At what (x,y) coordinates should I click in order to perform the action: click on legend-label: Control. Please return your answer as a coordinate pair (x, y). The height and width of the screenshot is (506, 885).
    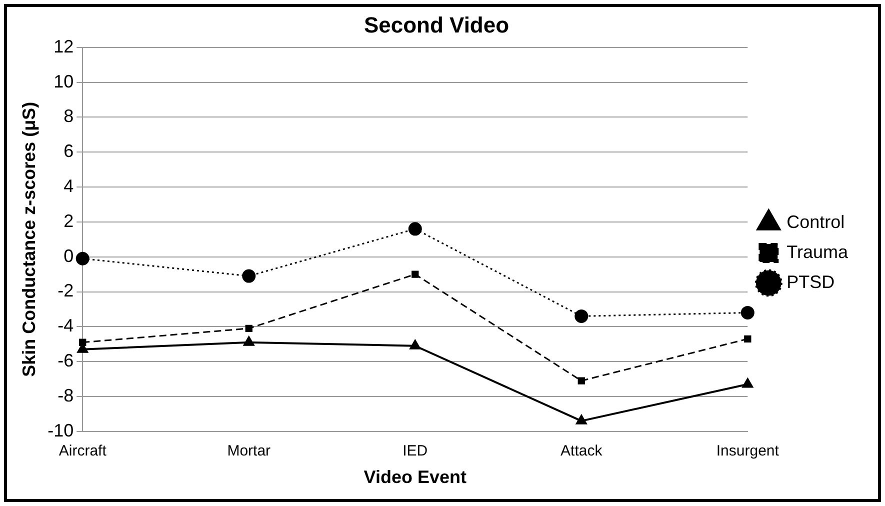
    Looking at the image, I should click on (815, 222).